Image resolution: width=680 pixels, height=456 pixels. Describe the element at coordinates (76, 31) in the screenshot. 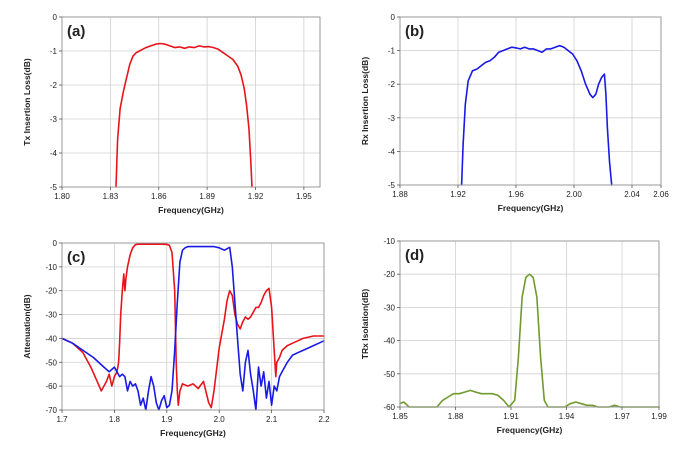

I see `panel-label: (a)` at that location.